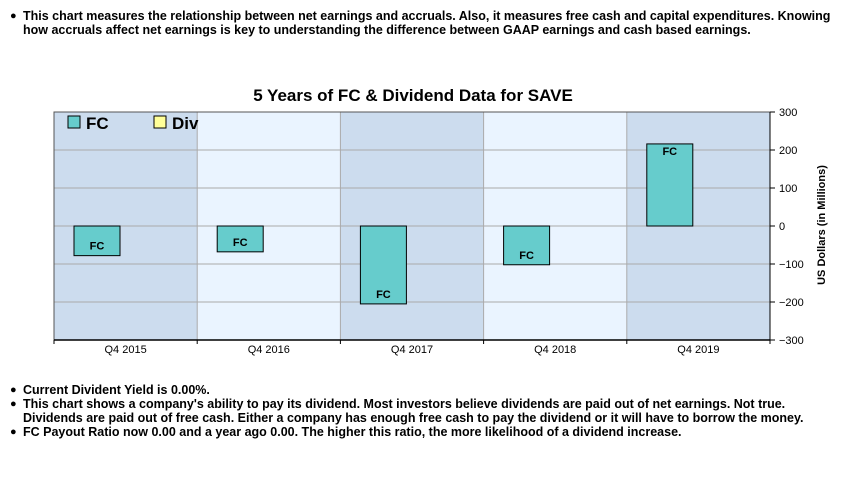 Image resolution: width=857 pixels, height=481 pixels. I want to click on legend-div-swatch, so click(160, 122).